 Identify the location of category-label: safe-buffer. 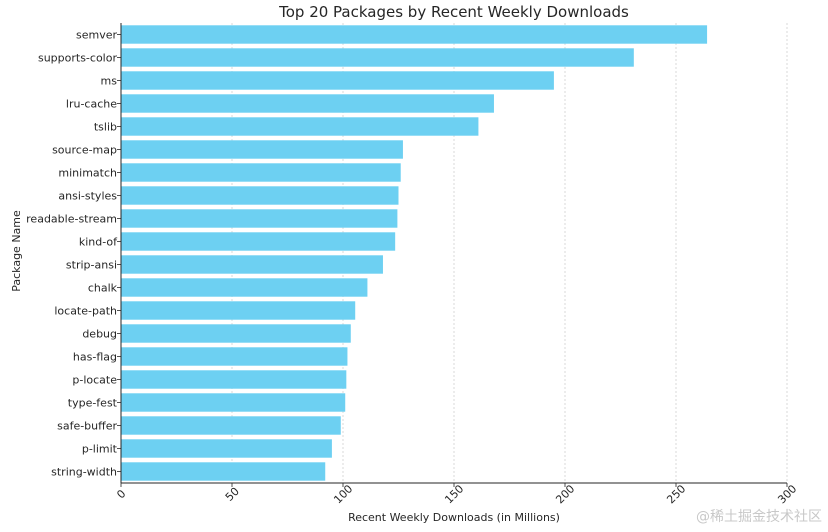
(87, 426).